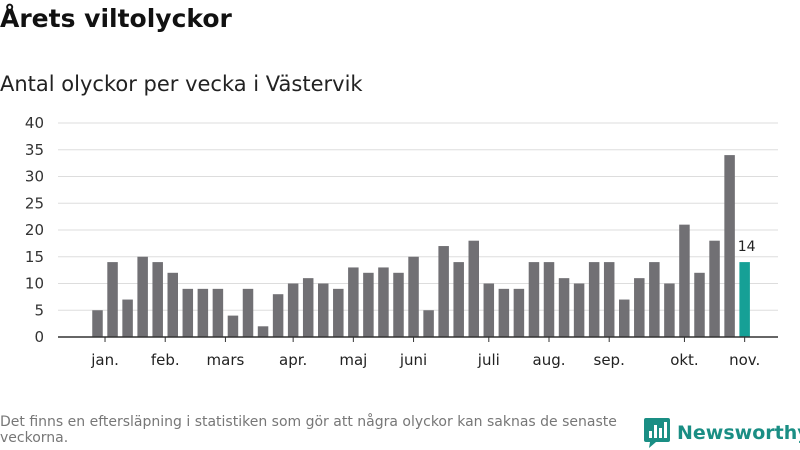  I want to click on newsworthy-brand: Newsworthy, so click(722, 433).